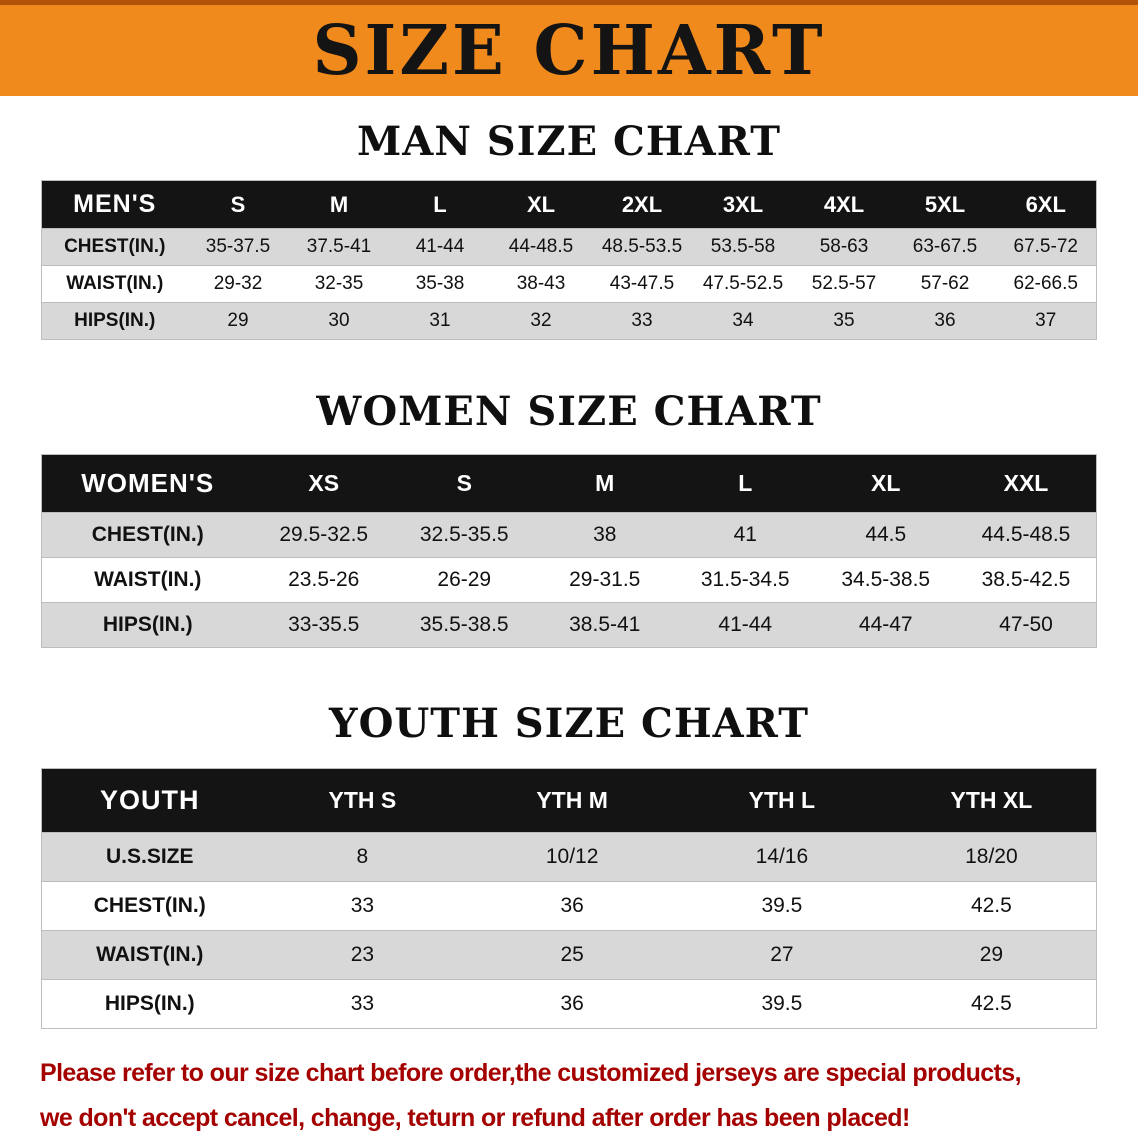 The height and width of the screenshot is (1132, 1138). Describe the element at coordinates (991, 800) in the screenshot. I see `size-header-cell: YTH XL` at that location.